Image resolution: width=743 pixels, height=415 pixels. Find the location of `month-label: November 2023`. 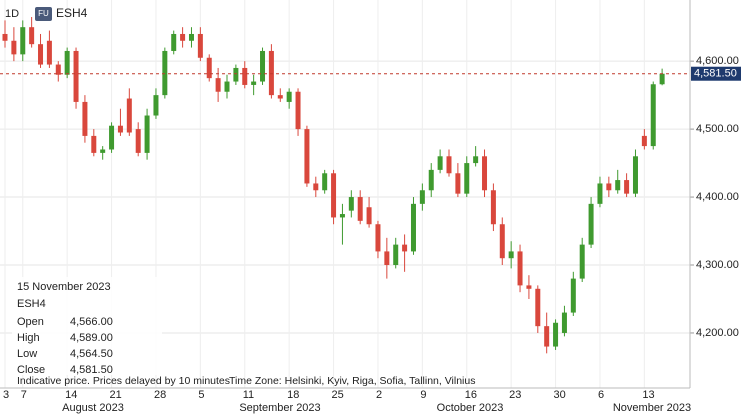

month-label: November 2023 is located at coordinates (652, 408).